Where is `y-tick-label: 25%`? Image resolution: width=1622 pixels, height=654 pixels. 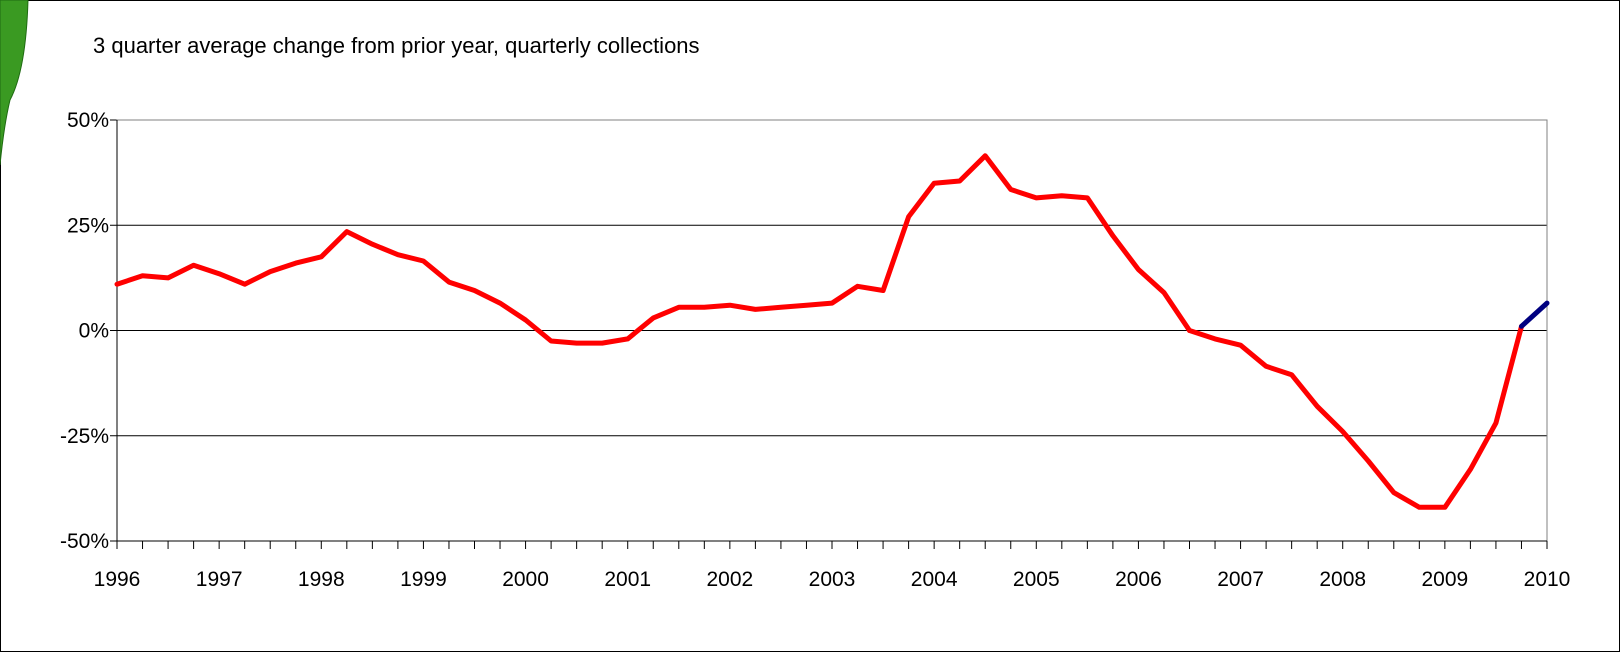 y-tick-label: 25% is located at coordinates (88, 225).